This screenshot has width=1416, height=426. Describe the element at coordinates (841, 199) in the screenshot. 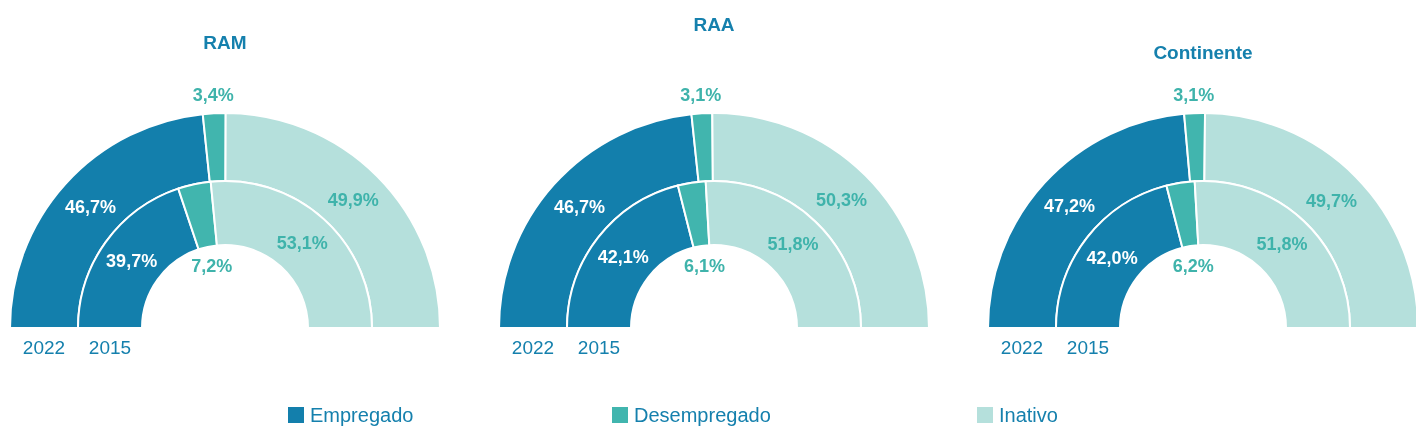

I see `data-label: 50,3%` at that location.